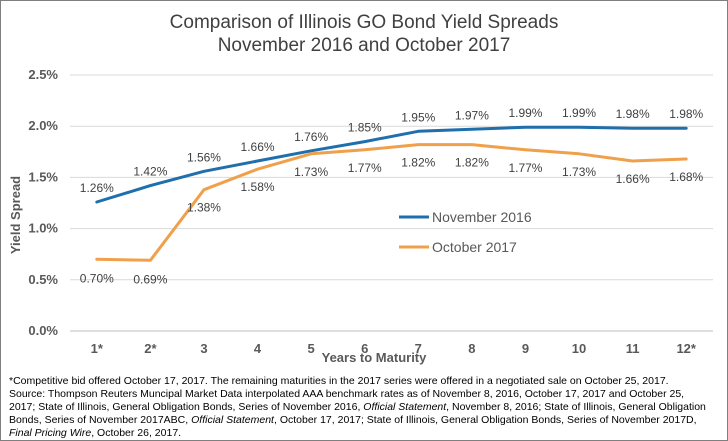  Describe the element at coordinates (204, 208) in the screenshot. I see `data-label-october-2017: 1.38%` at that location.